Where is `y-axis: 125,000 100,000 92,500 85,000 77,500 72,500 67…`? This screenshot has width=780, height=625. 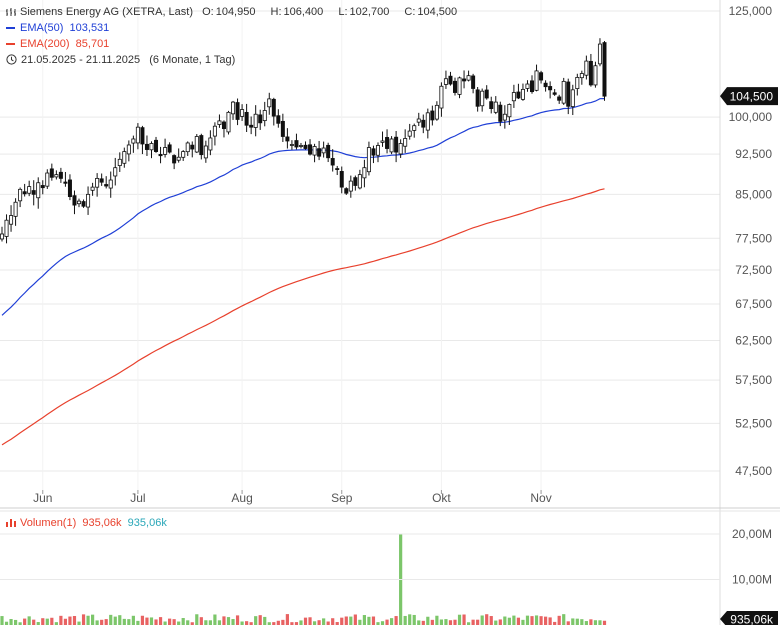
y-axis: 125,000 100,000 92,500 85,000 77,500 72,500 67… is located at coordinates (751, 241).